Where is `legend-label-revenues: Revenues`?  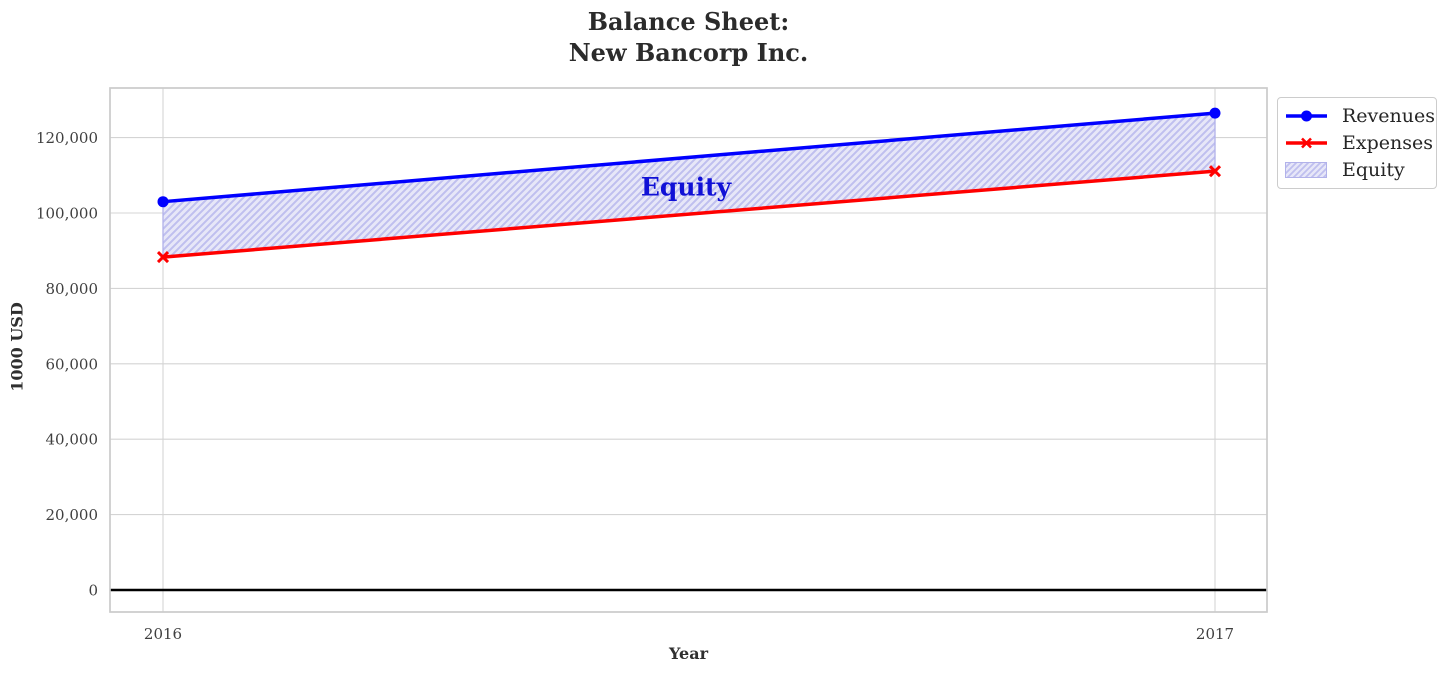 legend-label-revenues: Revenues is located at coordinates (1388, 116).